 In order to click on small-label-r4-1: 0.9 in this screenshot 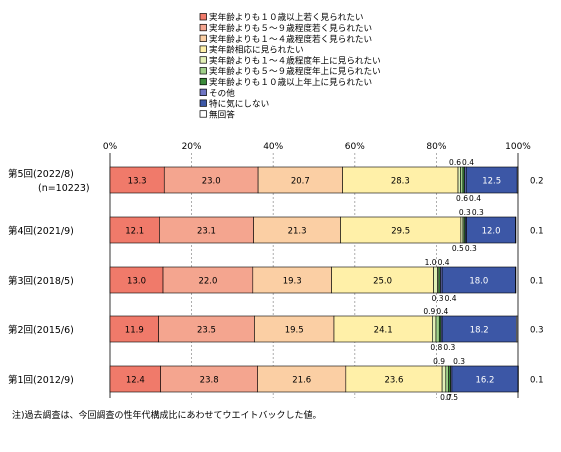, I will do `click(429, 311)`.